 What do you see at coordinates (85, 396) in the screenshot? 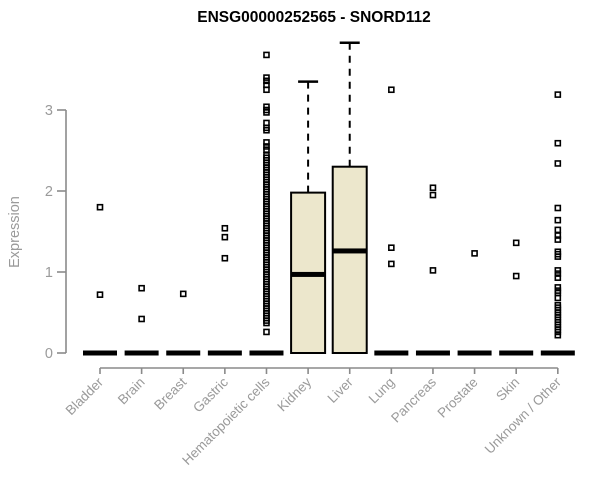
I see `x-axis-category-label: Bladder` at bounding box center [85, 396].